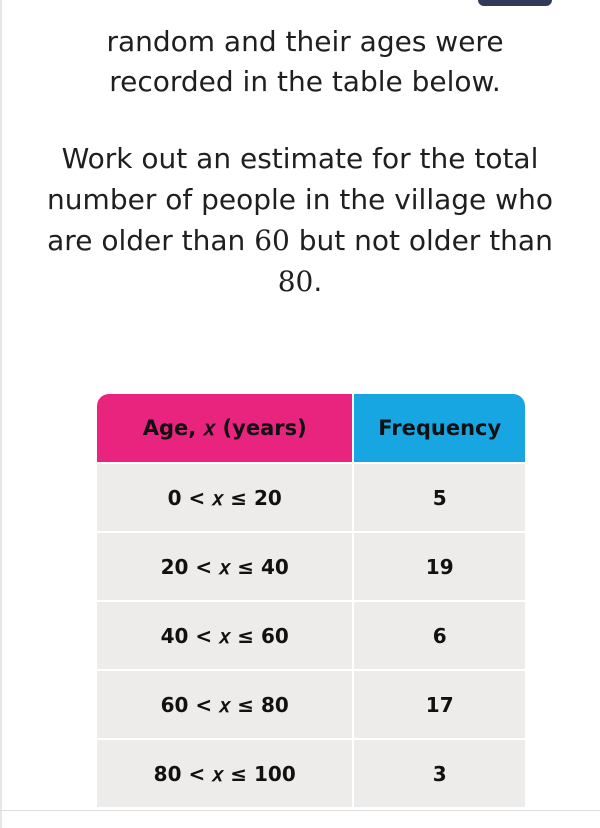 The width and height of the screenshot is (600, 828). I want to click on question-line-4-suffix: ., so click(318, 281).